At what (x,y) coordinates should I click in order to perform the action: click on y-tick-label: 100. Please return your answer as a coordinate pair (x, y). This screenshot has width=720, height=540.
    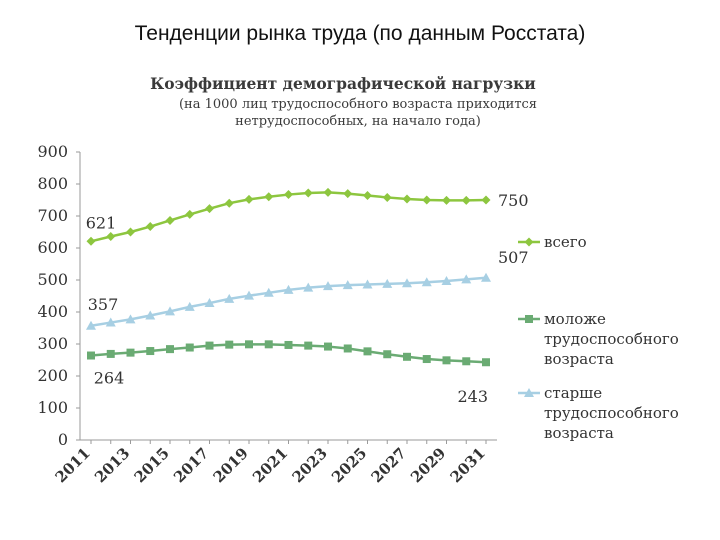
    Looking at the image, I should click on (52, 407).